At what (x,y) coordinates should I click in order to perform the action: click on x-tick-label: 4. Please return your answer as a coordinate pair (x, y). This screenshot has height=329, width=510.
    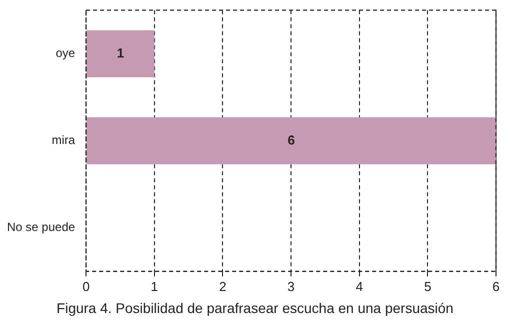
    Looking at the image, I should click on (359, 286).